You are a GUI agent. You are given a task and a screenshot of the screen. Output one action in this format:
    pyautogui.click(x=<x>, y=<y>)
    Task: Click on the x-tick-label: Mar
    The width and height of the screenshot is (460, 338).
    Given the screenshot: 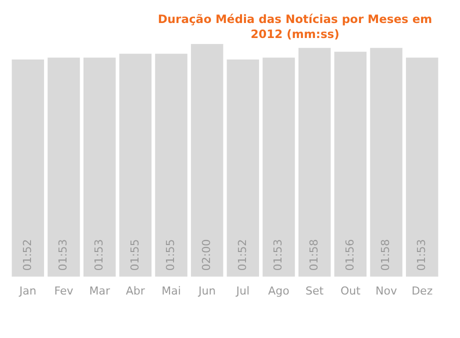 What is the action you would take?
    pyautogui.click(x=99, y=291)
    